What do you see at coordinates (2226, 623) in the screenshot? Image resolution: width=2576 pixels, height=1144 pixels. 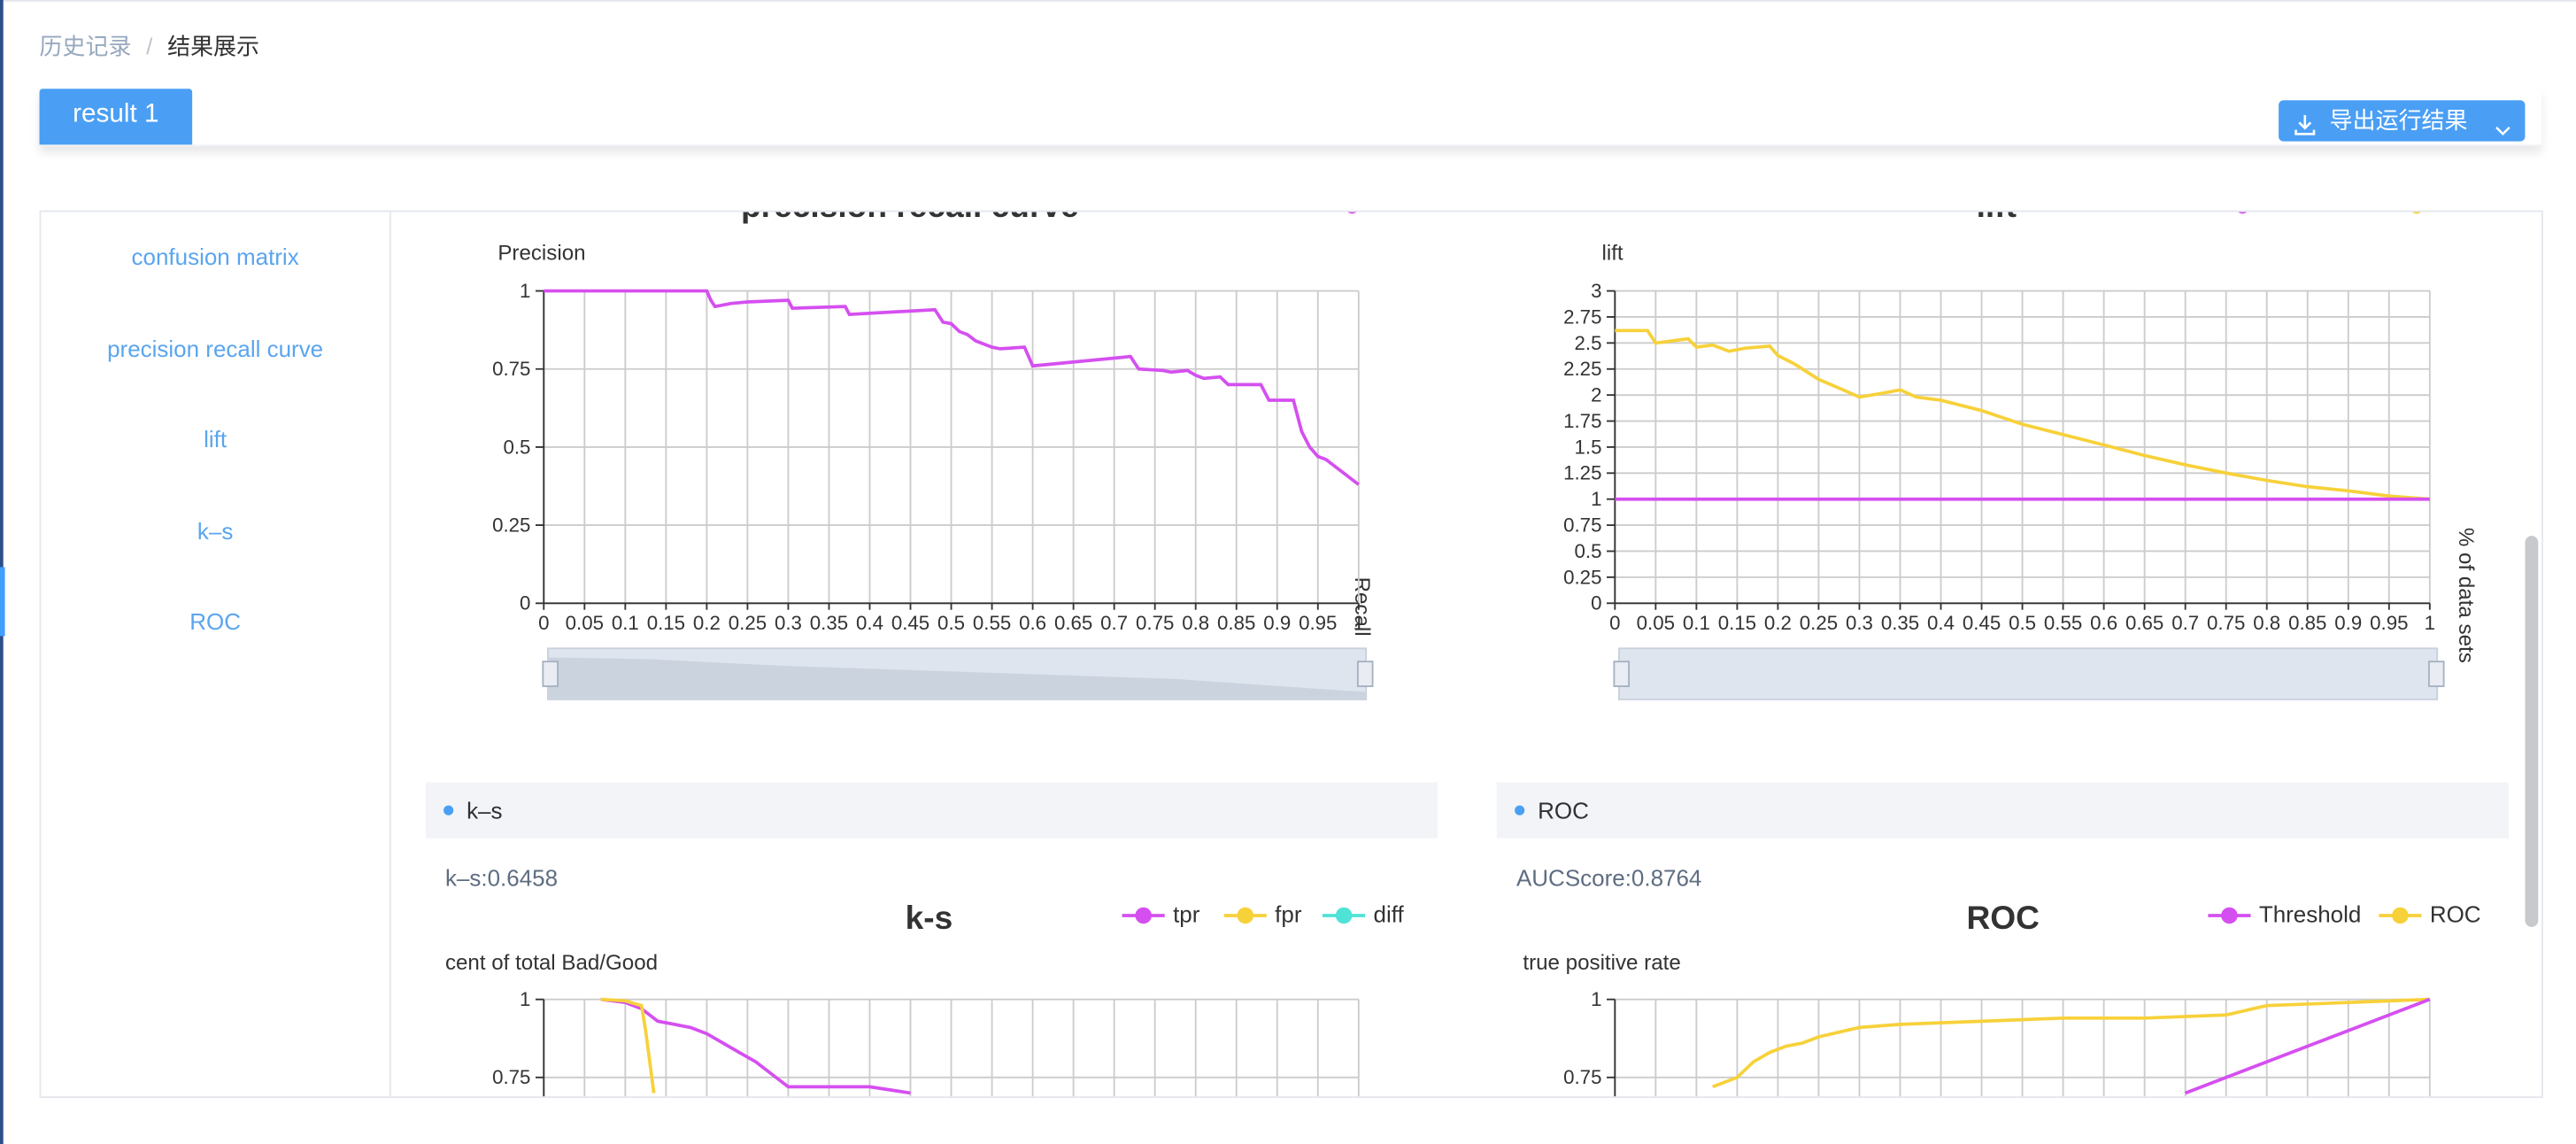 I see `lift-x-tick-label: 0.75` at bounding box center [2226, 623].